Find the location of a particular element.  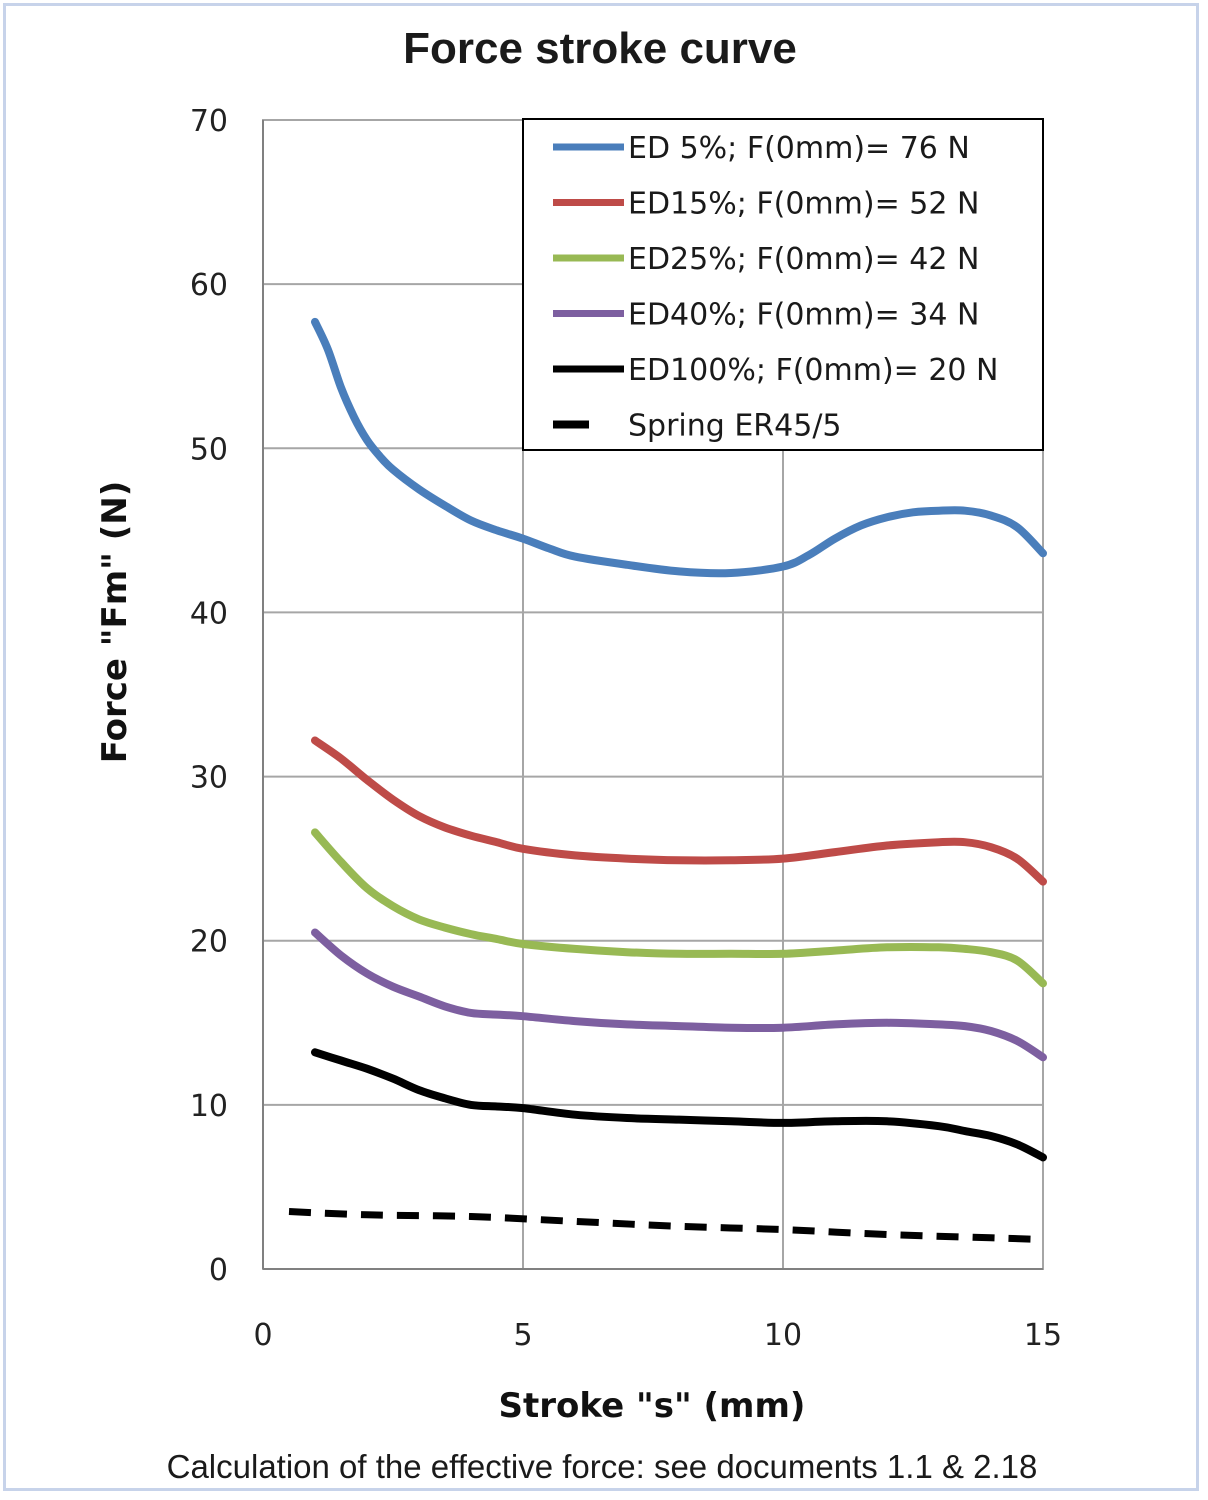

x-tick-label: 5 is located at coordinates (522, 1335).